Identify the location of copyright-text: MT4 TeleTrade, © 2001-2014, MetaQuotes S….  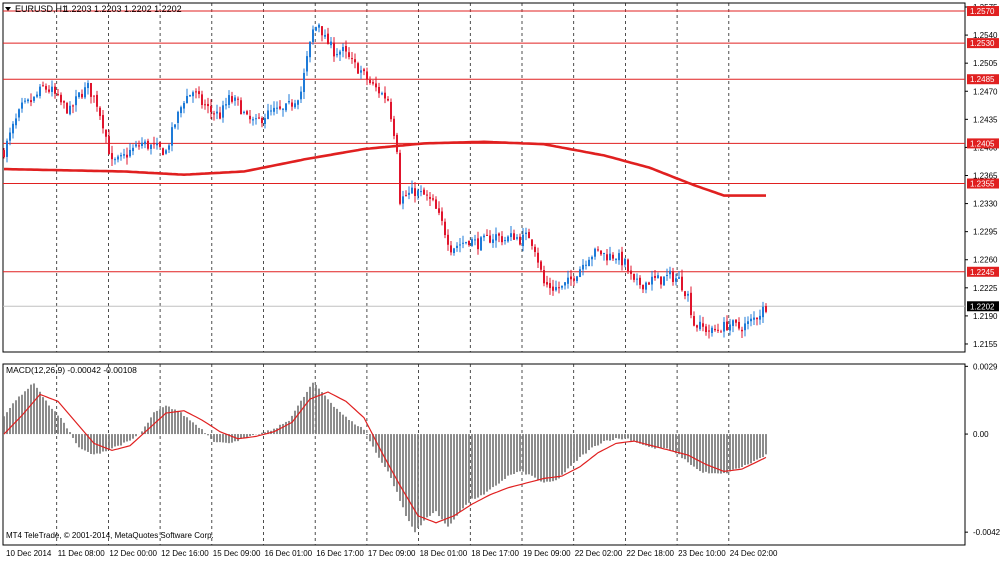
(110, 535).